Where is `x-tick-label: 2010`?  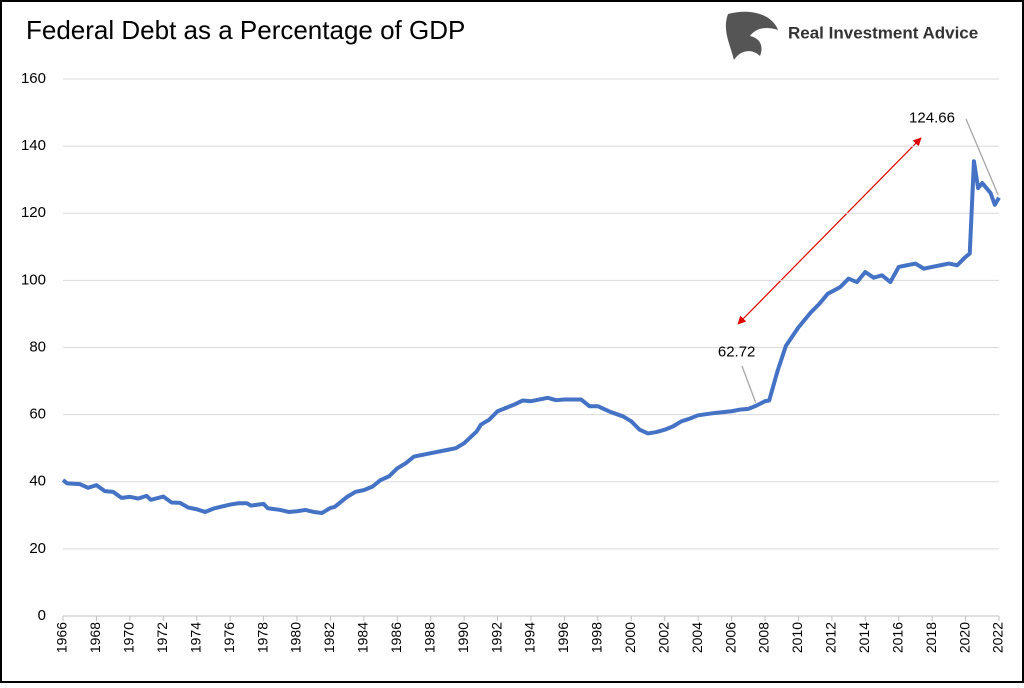
x-tick-label: 2010 is located at coordinates (797, 637).